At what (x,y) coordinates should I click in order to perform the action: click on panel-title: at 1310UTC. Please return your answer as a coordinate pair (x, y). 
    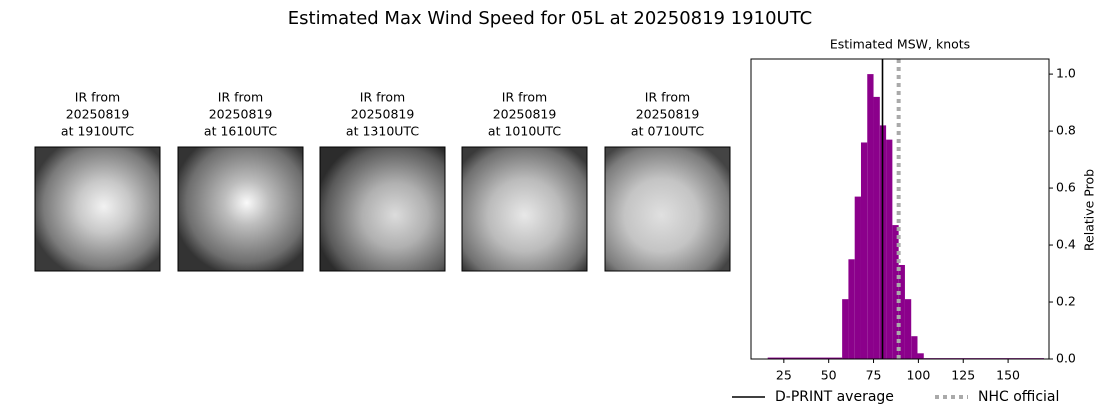
    Looking at the image, I should click on (382, 131).